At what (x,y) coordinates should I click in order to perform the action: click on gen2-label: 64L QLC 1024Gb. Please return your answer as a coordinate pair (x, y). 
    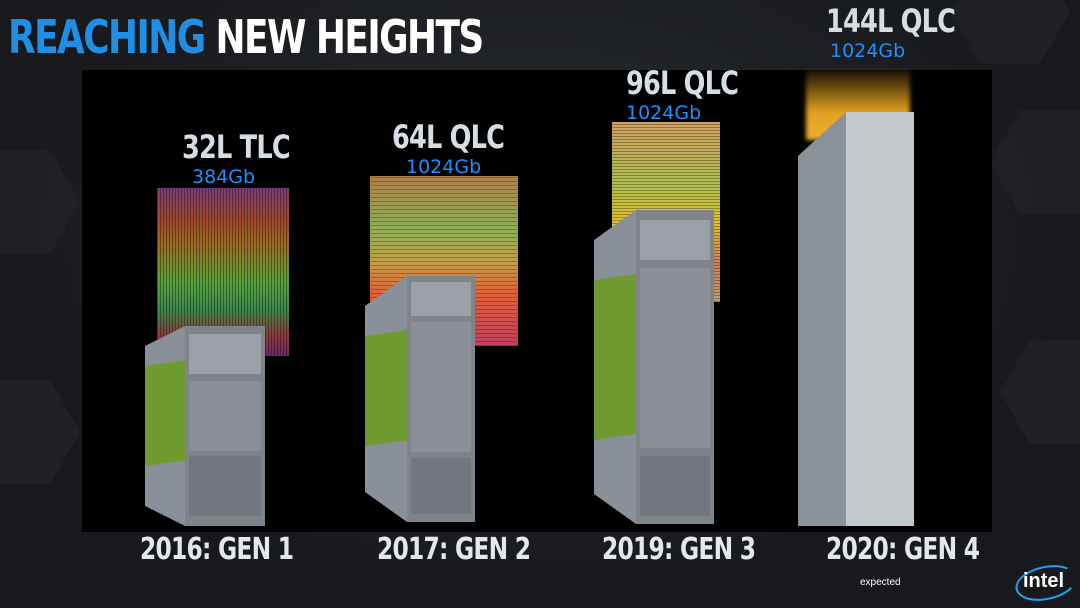
    Looking at the image, I should click on (448, 148).